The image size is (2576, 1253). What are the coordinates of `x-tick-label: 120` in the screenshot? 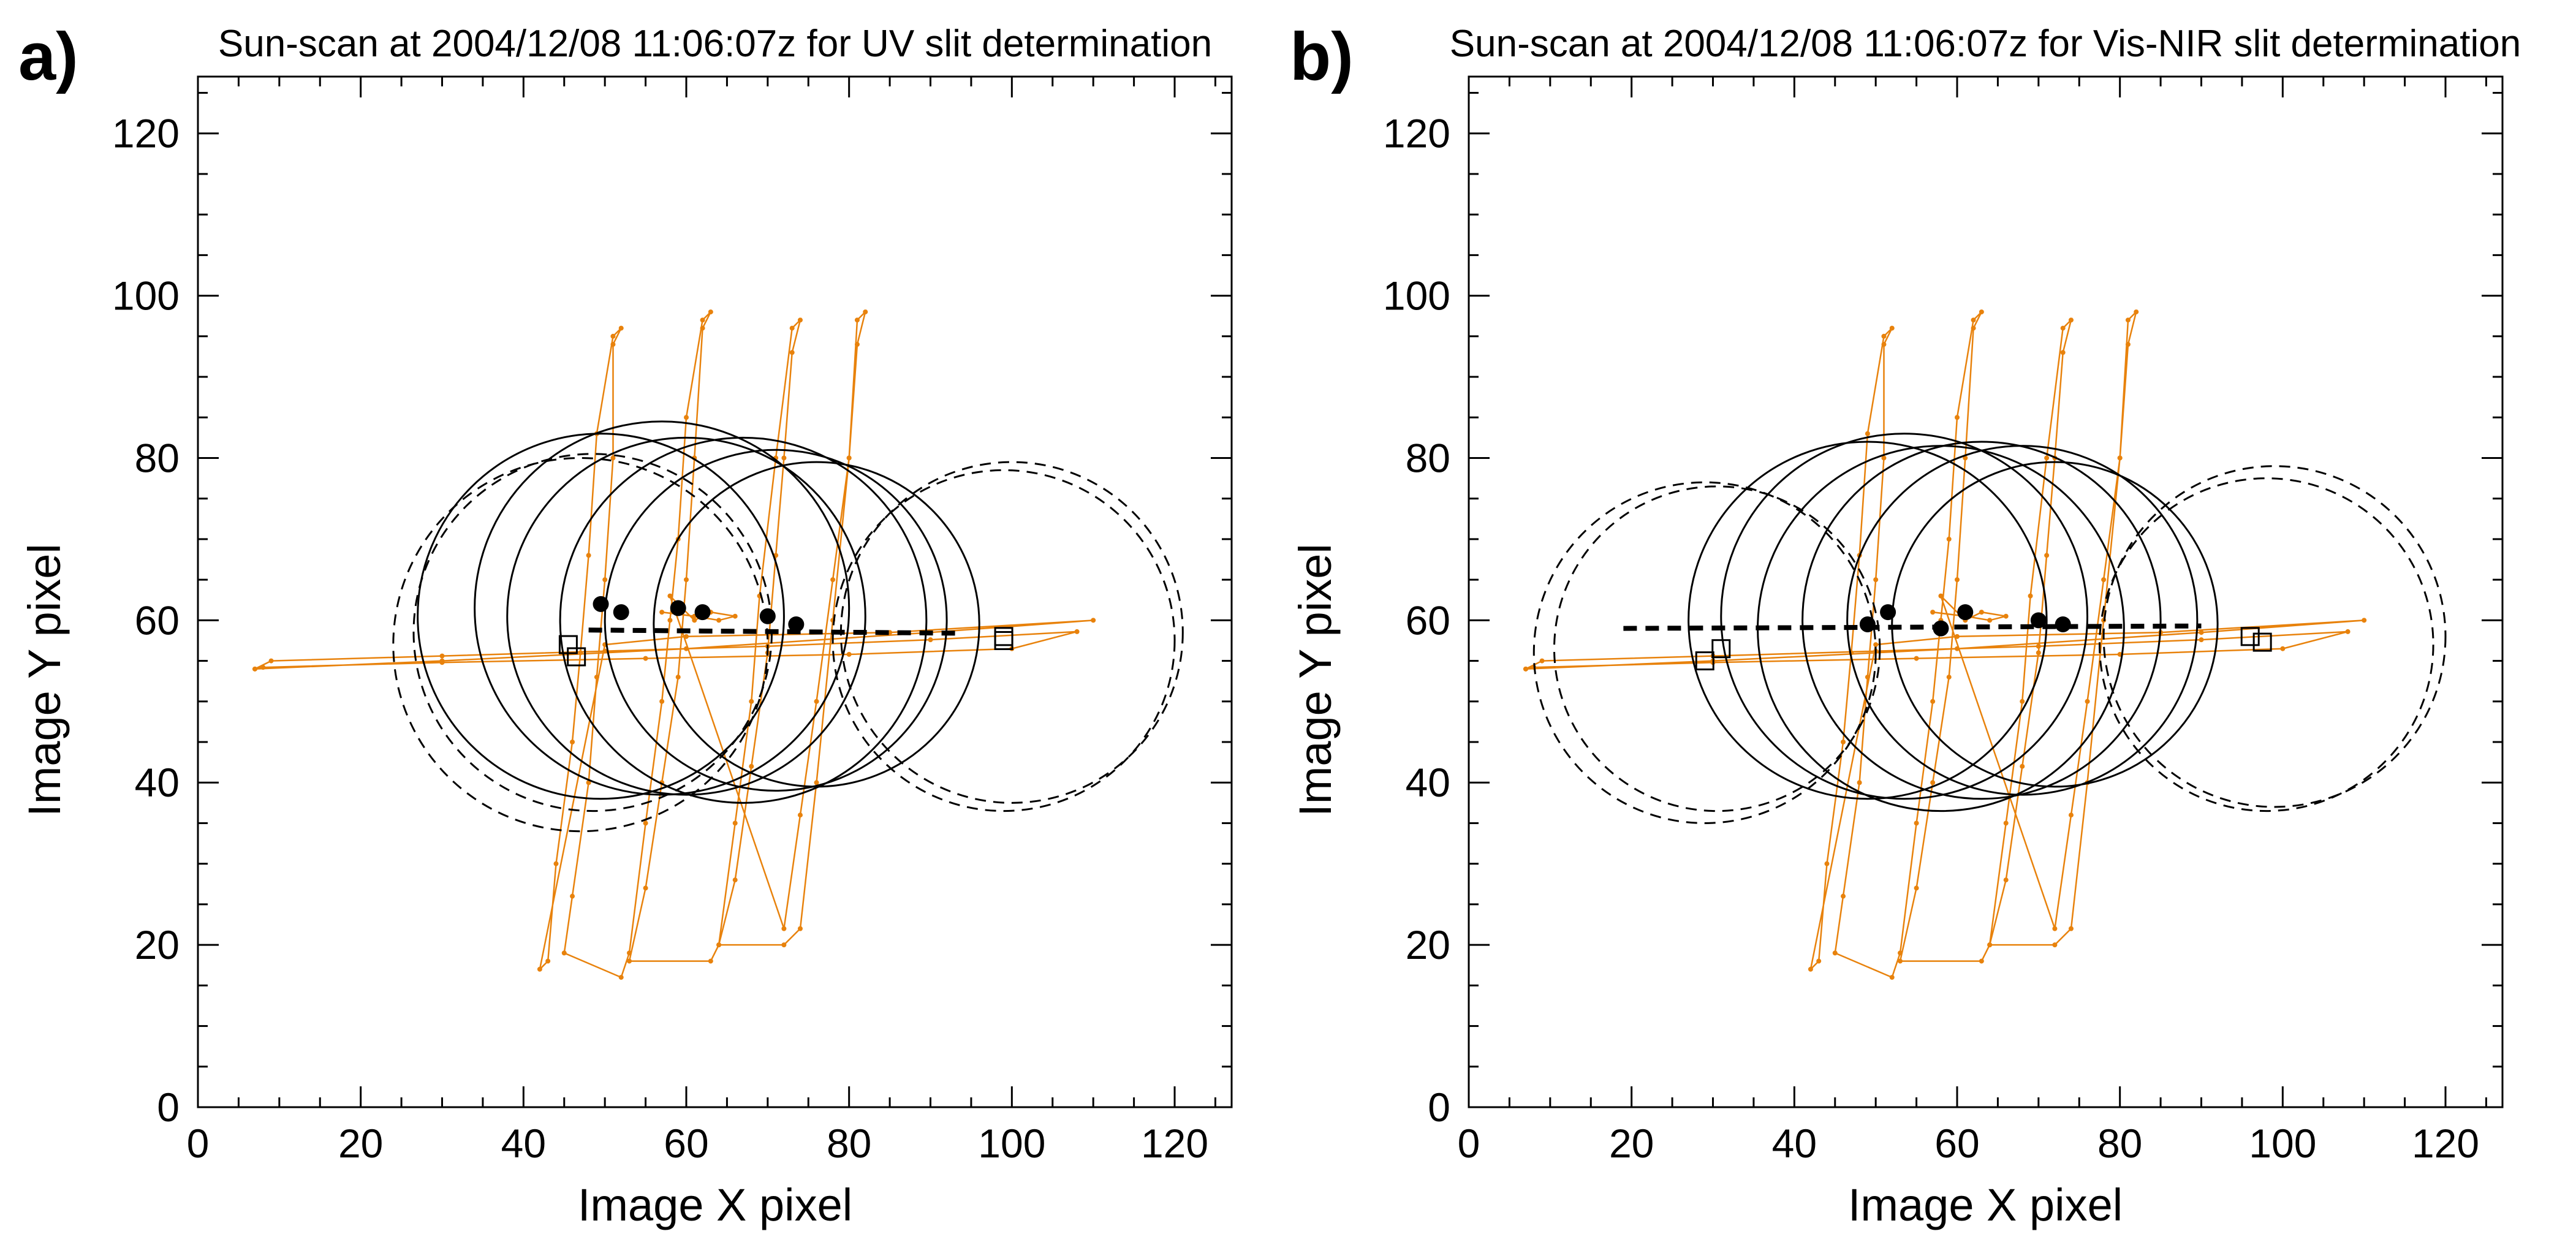 It's located at (1174, 1143).